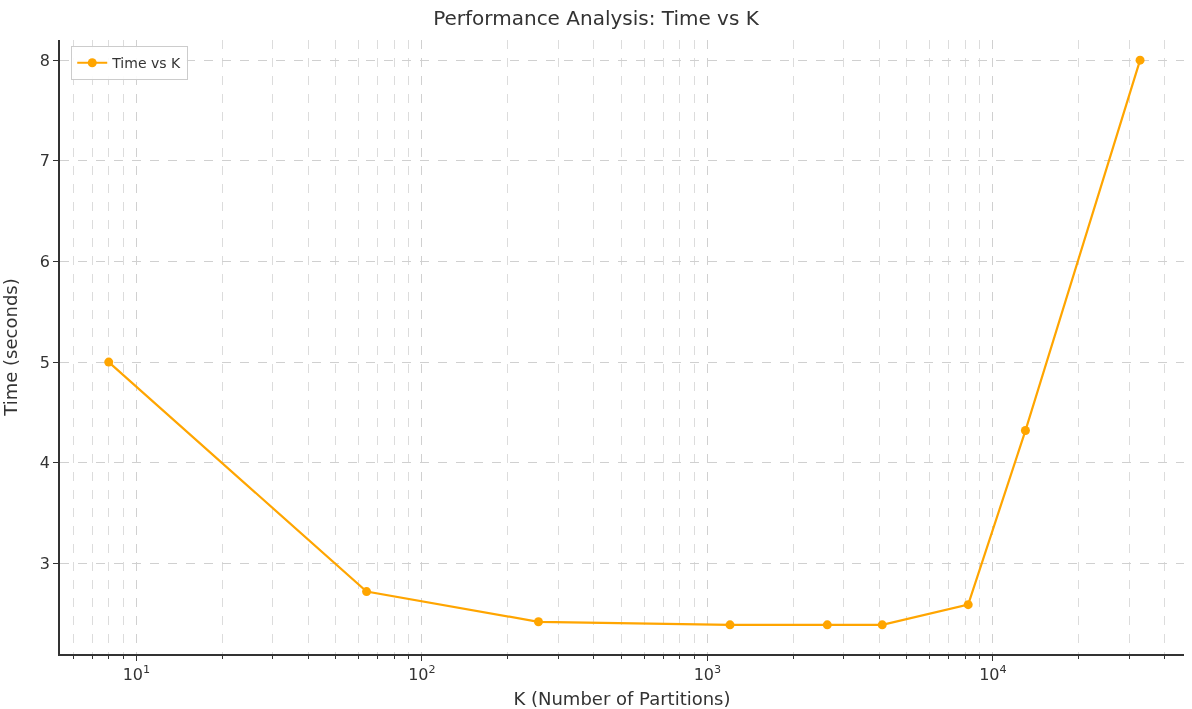  I want to click on x-axis-title: K (Number of Partitions), so click(622, 698).